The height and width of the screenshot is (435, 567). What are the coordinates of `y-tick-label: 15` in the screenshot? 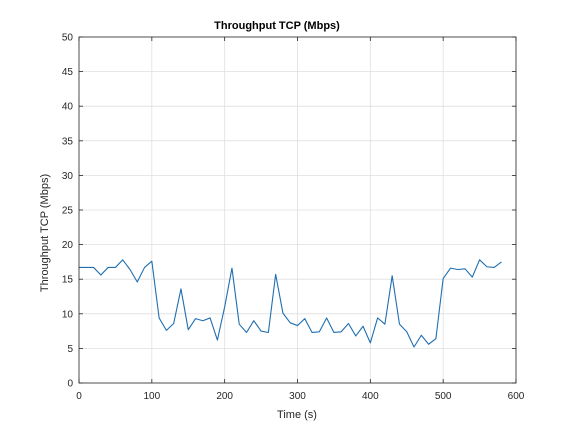 It's located at (68, 280).